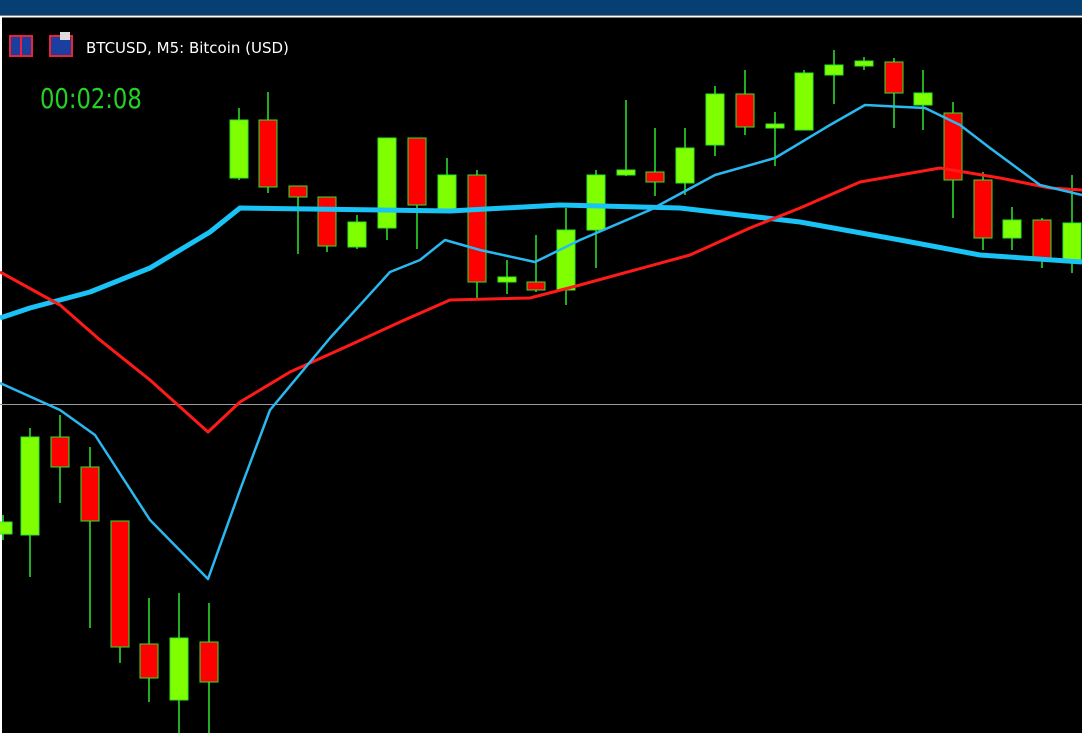  What do you see at coordinates (41, 44) in the screenshot?
I see `toolbar-icons` at bounding box center [41, 44].